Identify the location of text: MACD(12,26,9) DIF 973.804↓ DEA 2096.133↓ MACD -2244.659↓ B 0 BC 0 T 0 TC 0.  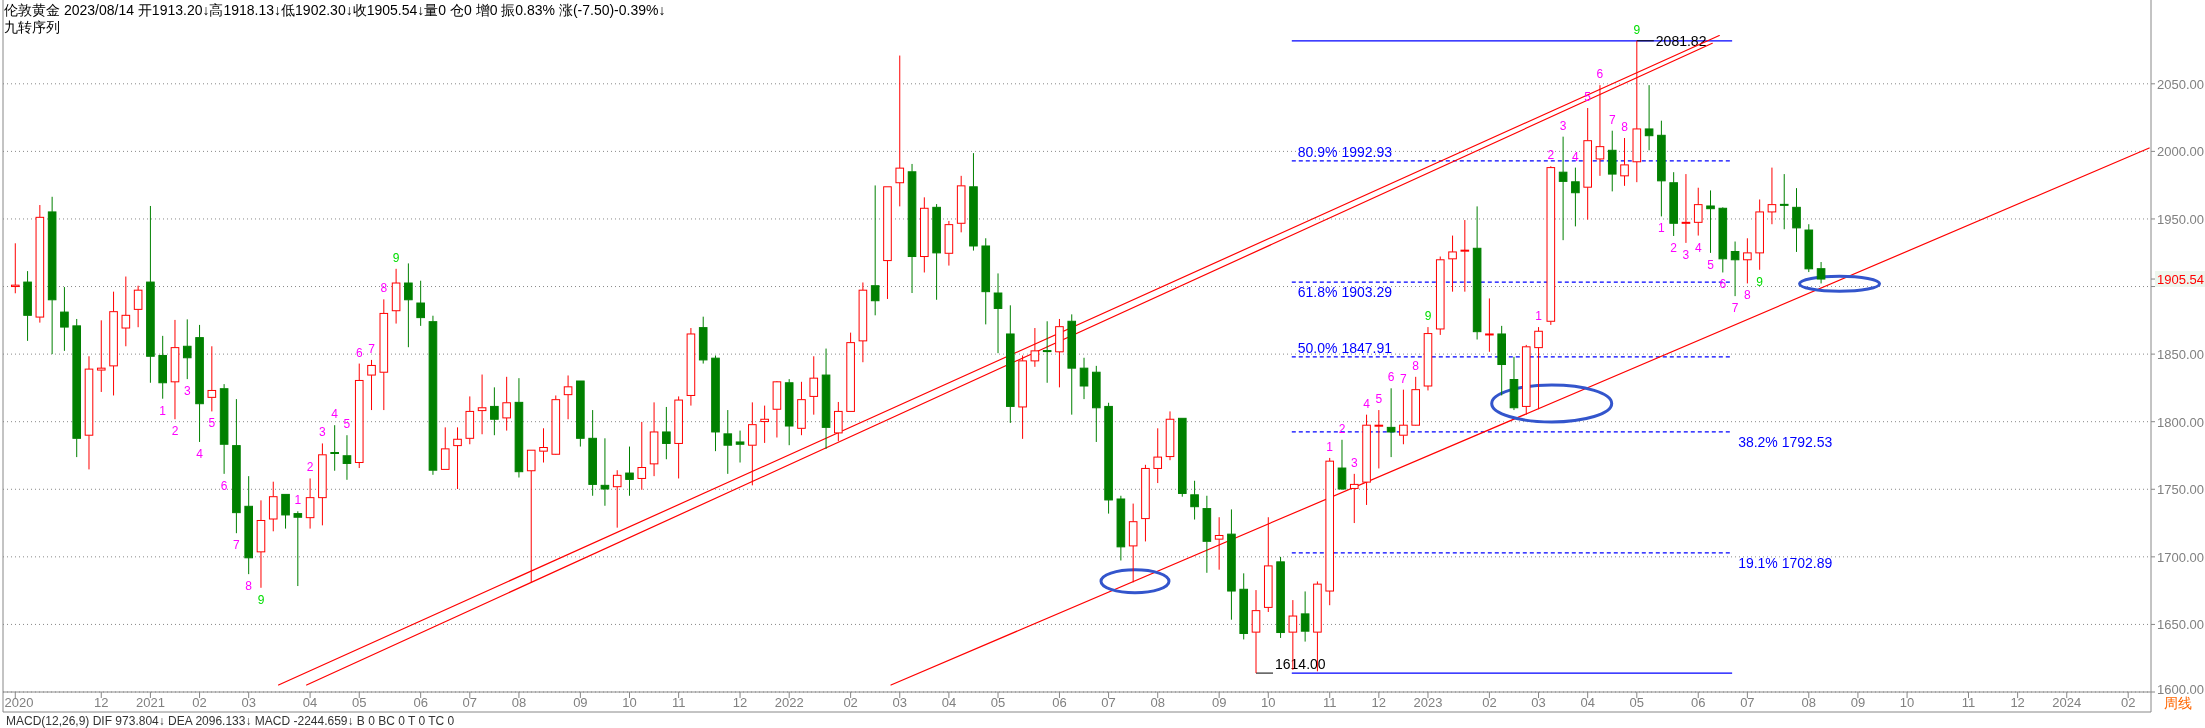
(230, 721).